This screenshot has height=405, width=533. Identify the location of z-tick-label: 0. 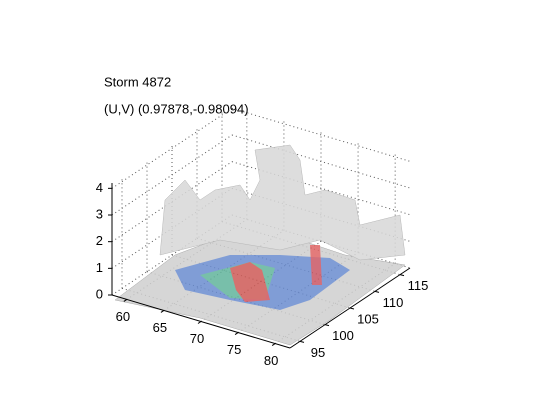
(99, 293).